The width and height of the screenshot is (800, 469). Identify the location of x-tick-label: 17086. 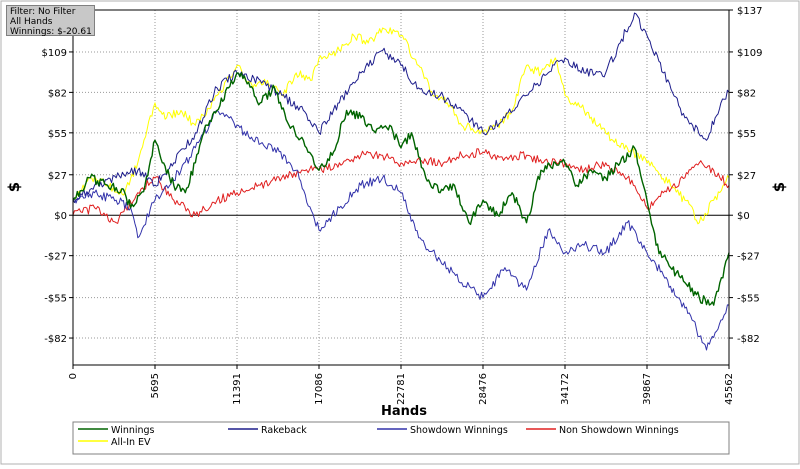
(319, 389).